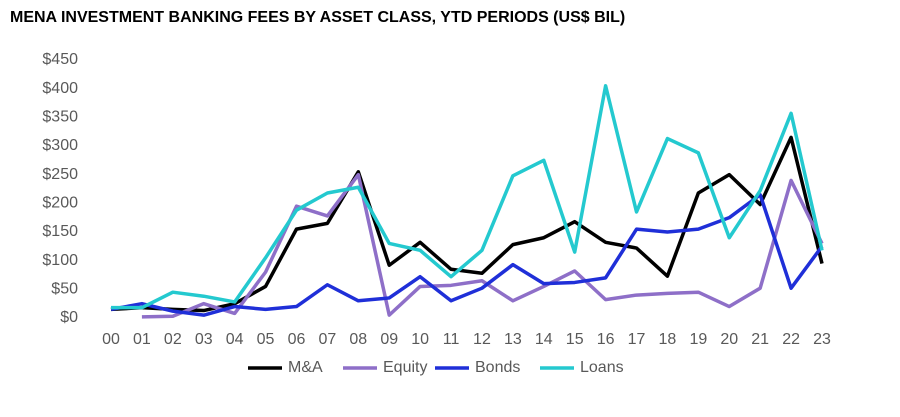 Image resolution: width=900 pixels, height=417 pixels. I want to click on y-tick-label: $250, so click(60, 174).